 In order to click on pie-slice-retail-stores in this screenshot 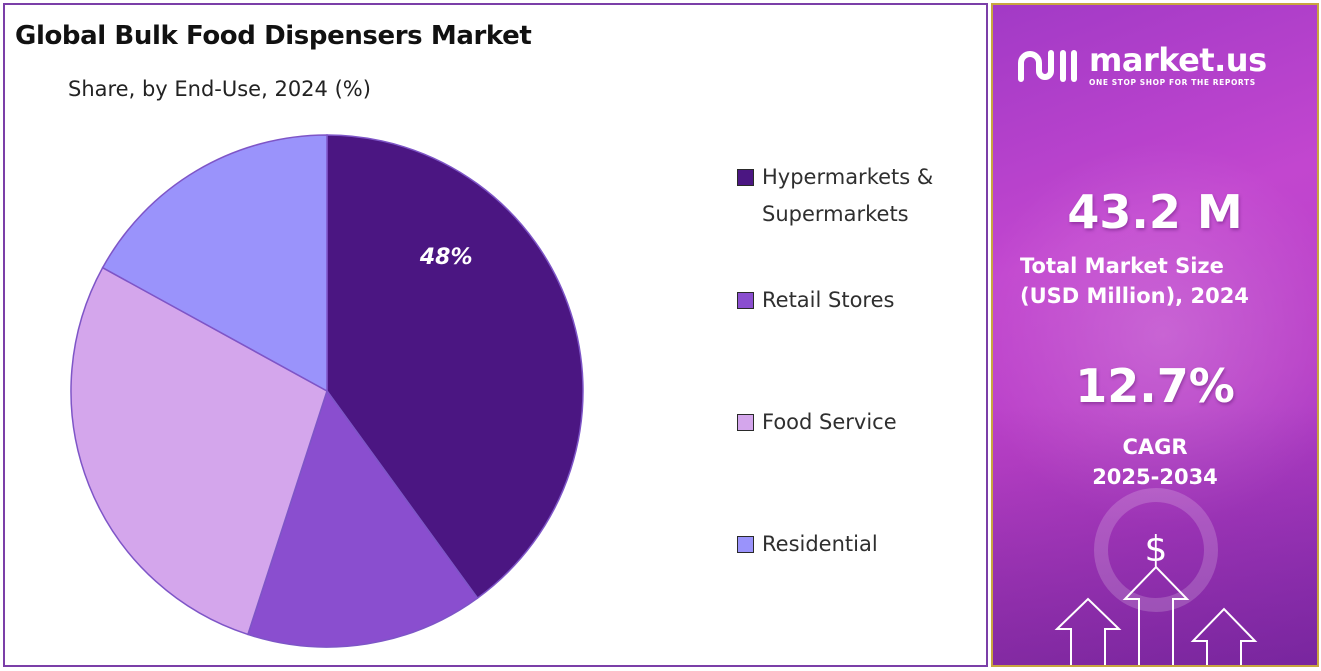, I will do `click(362, 518)`.